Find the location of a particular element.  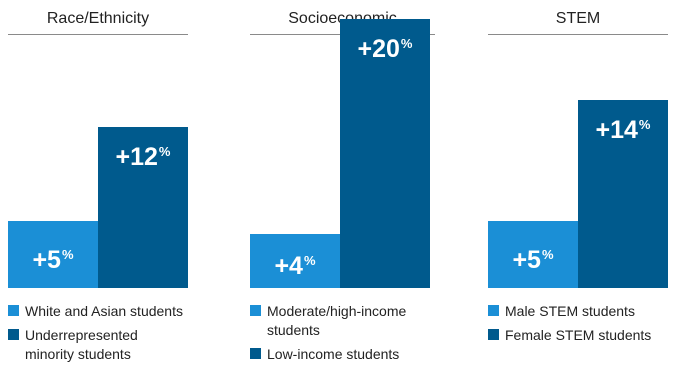

legend-item: Female STEM students is located at coordinates (581, 335).